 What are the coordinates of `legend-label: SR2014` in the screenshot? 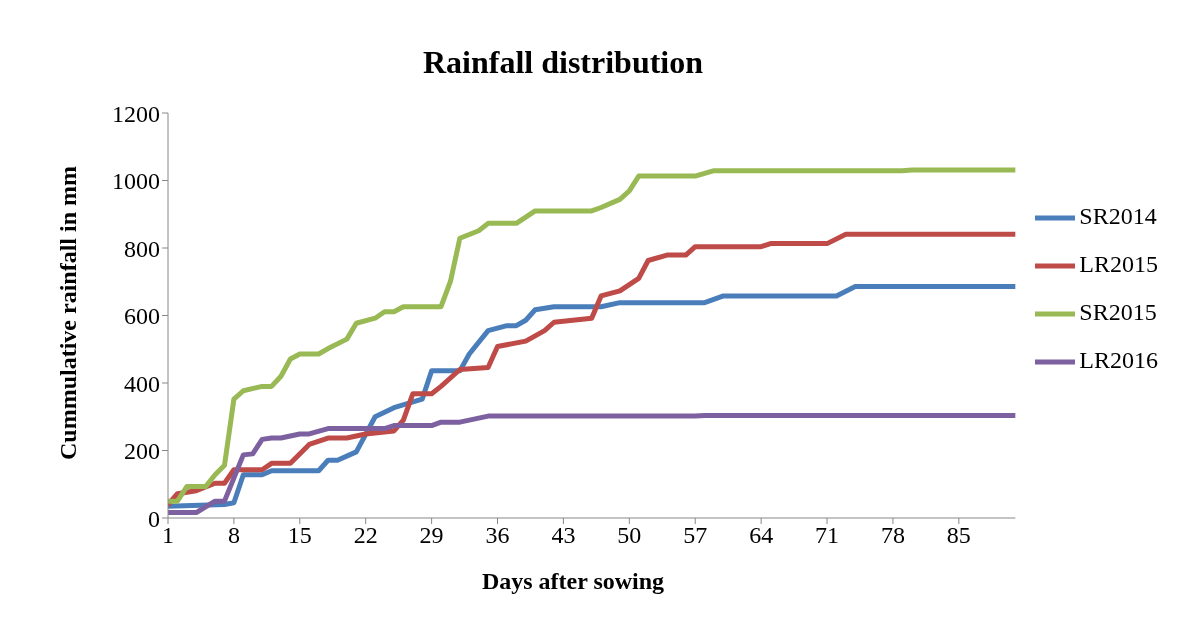 It's located at (1118, 216).